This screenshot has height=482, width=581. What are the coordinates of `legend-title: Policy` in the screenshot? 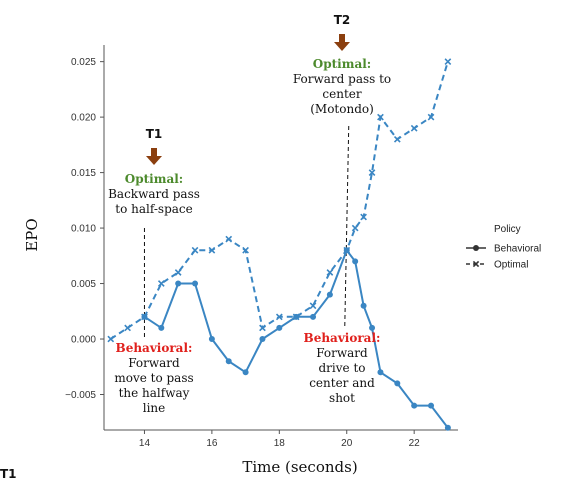 It's located at (507, 229).